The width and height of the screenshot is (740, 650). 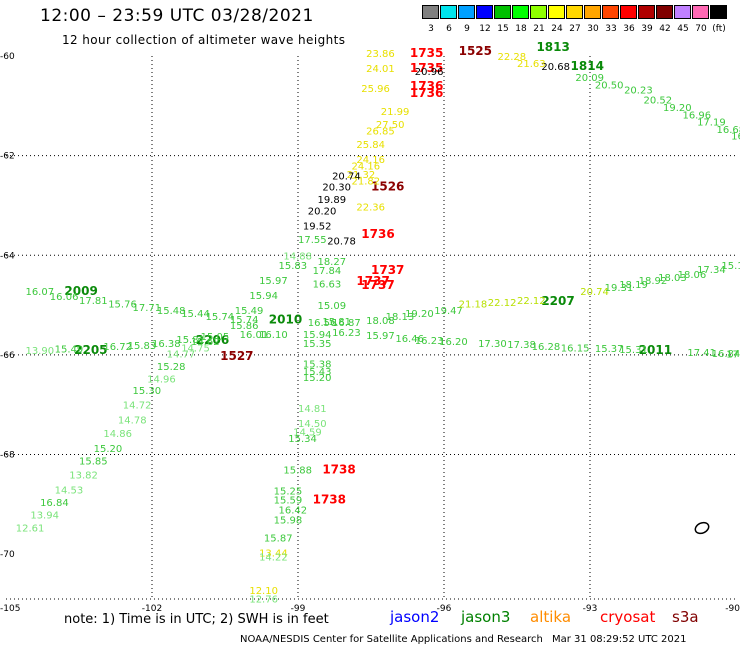 What do you see at coordinates (152, 609) in the screenshot?
I see `x-tick-label: -102` at bounding box center [152, 609].